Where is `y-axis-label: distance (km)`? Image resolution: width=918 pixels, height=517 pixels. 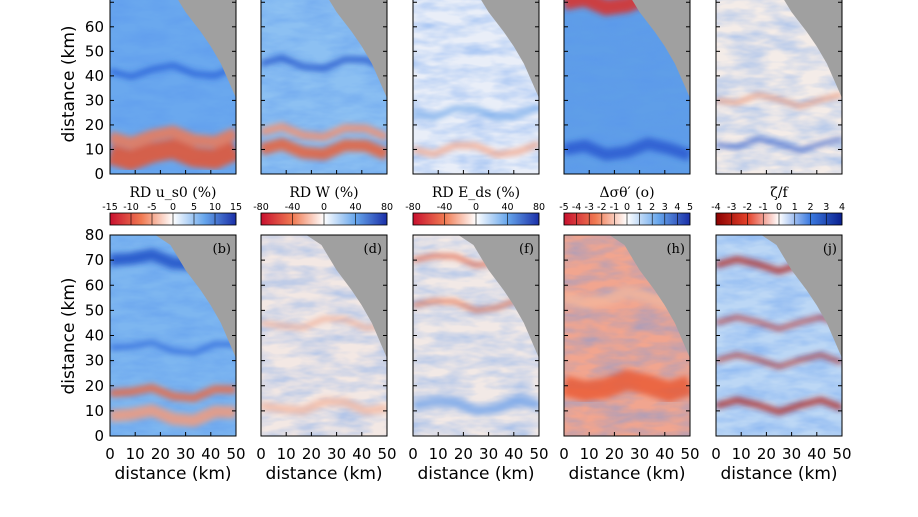
y-axis-label: distance (km) is located at coordinates (69, 83).